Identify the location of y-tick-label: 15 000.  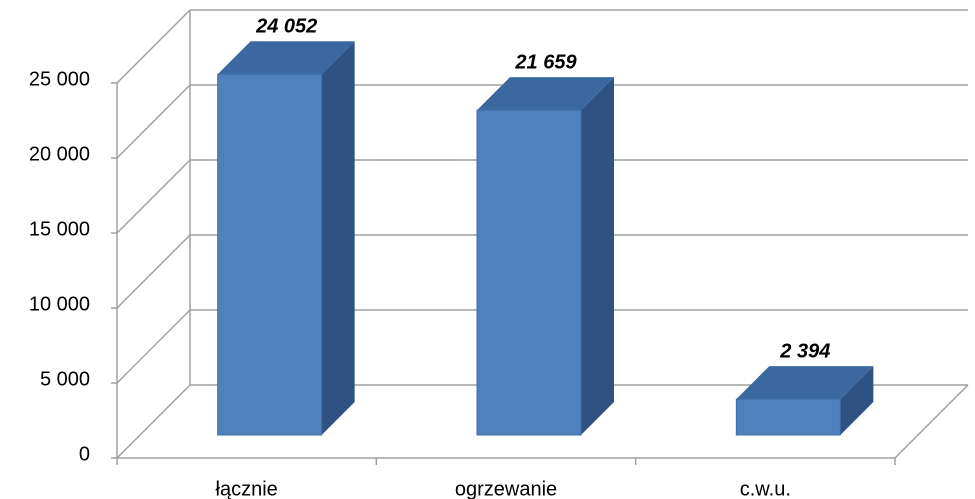
(59, 229).